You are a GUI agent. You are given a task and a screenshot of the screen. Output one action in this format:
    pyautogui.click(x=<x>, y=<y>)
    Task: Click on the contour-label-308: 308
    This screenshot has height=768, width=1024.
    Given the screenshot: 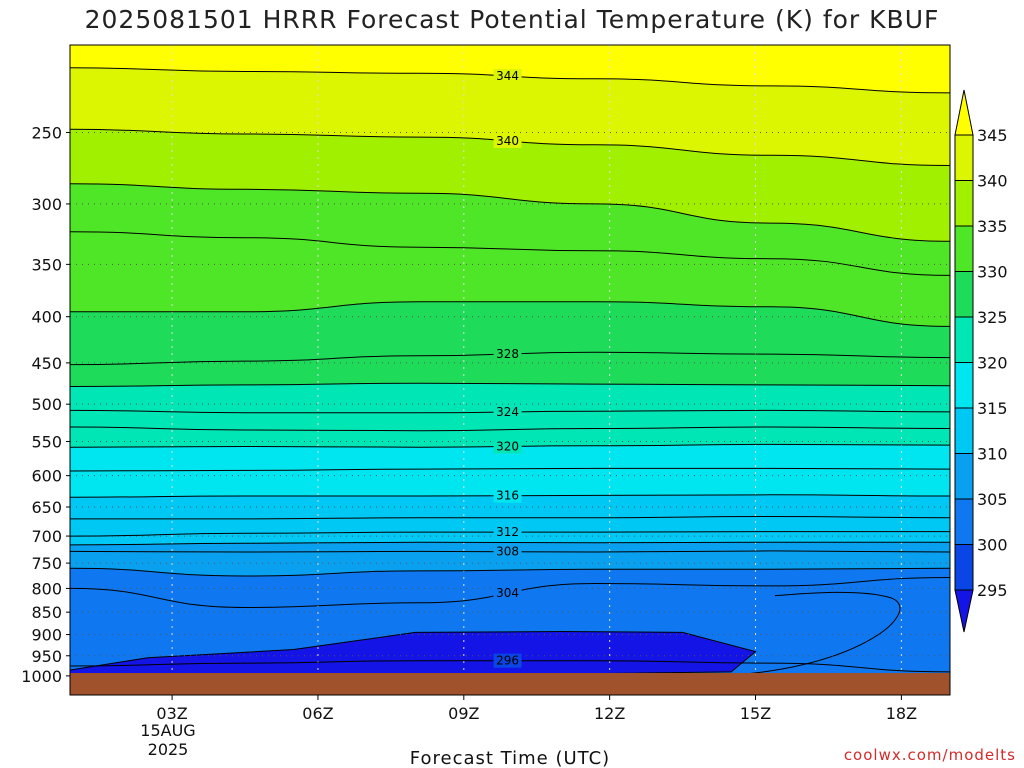 What is the action you would take?
    pyautogui.click(x=507, y=552)
    